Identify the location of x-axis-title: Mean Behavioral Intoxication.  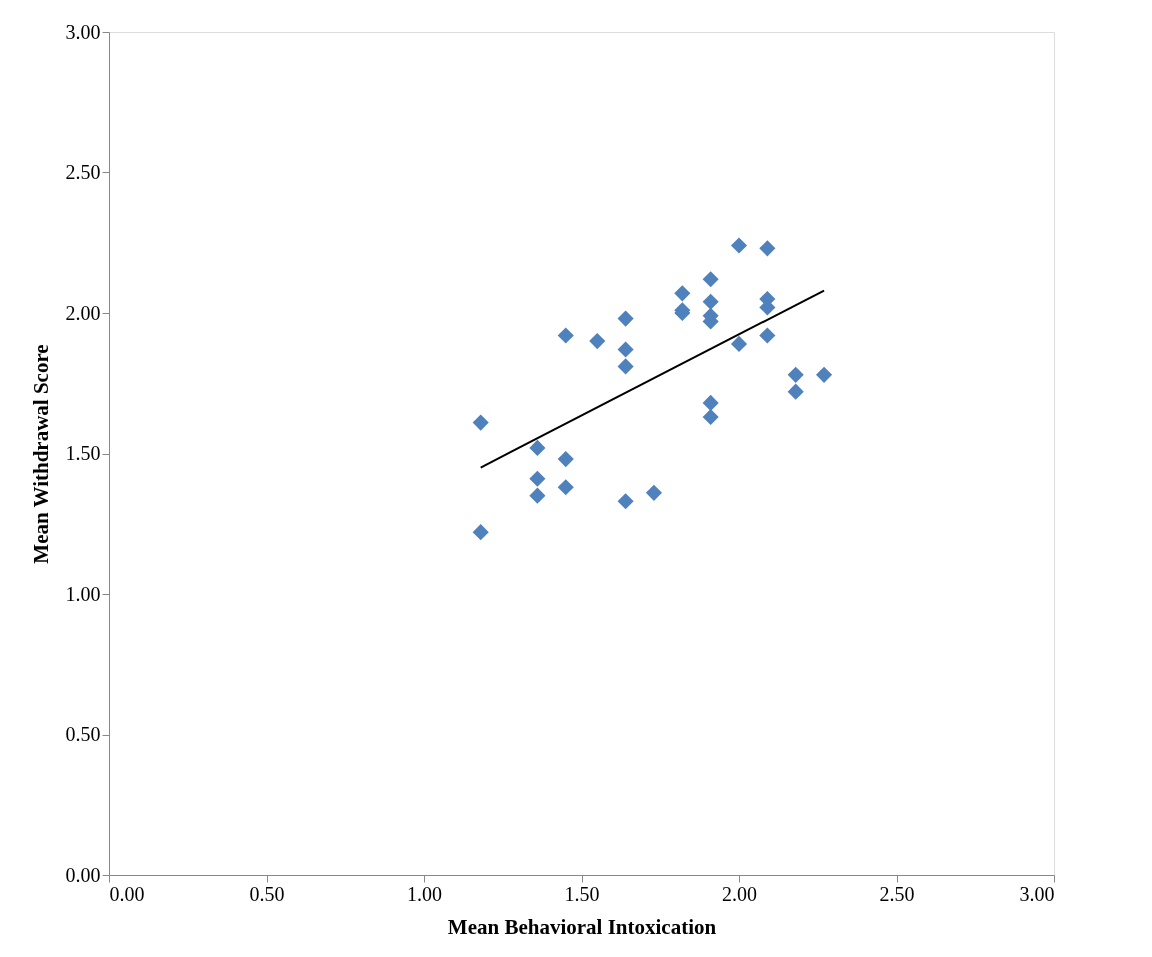
(582, 926).